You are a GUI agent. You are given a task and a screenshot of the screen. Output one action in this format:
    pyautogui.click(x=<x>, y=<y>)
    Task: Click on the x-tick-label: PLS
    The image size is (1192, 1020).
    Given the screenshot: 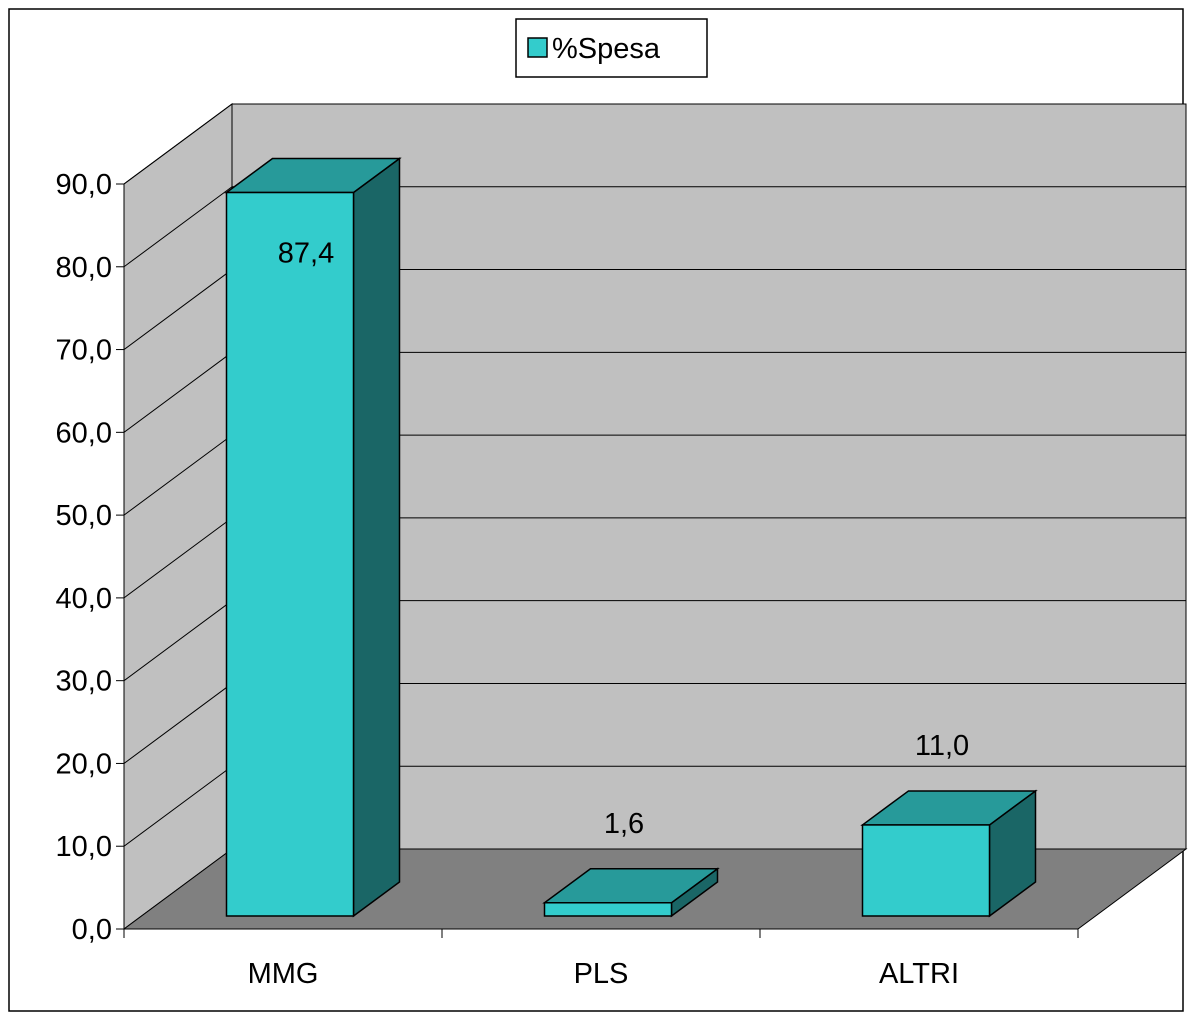 What is the action you would take?
    pyautogui.click(x=601, y=974)
    